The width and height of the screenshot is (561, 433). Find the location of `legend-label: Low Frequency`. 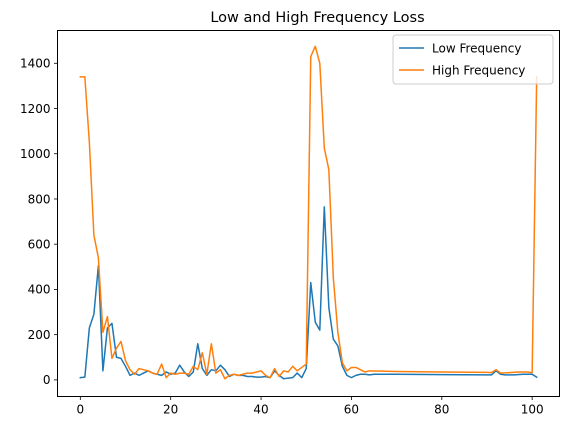

legend-label: Low Frequency is located at coordinates (476, 48).